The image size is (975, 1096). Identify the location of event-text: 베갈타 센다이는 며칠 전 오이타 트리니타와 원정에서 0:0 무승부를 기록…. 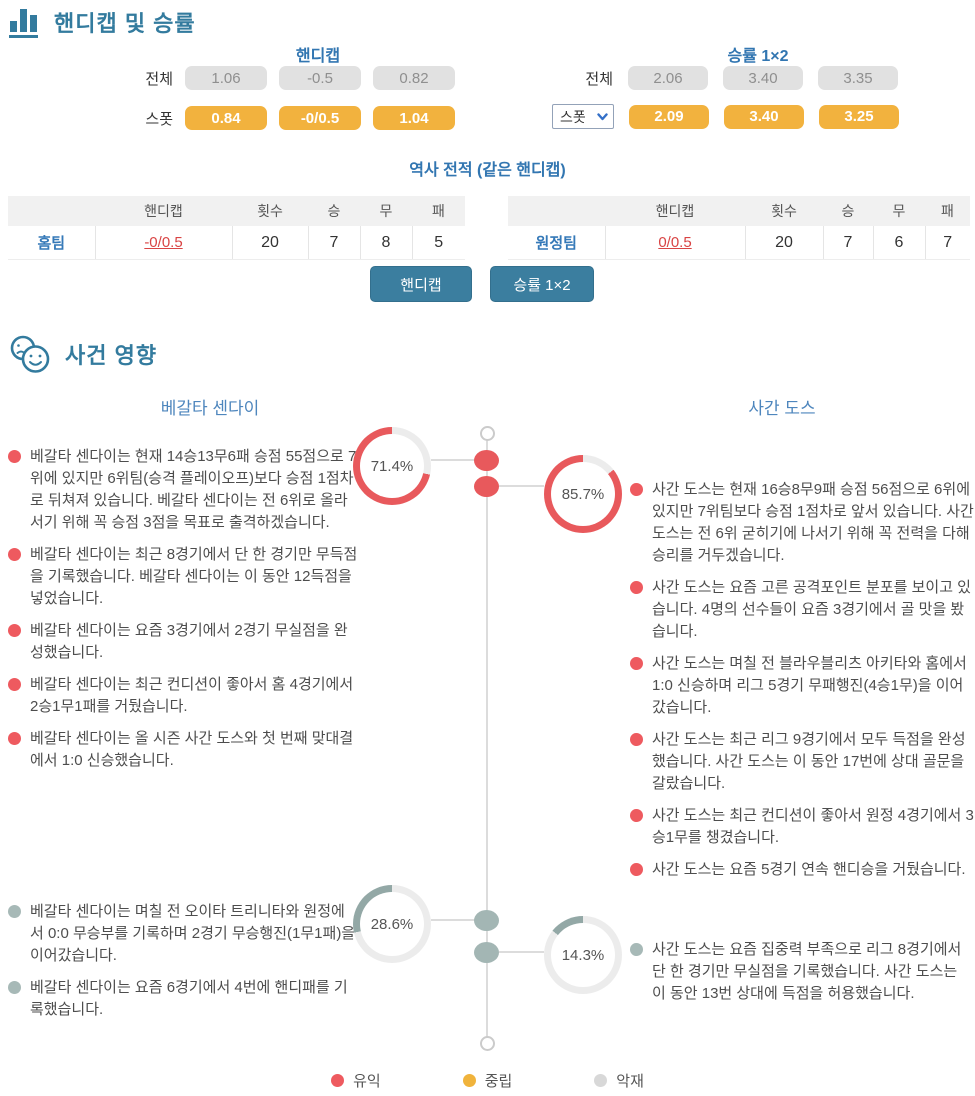
(193, 933).